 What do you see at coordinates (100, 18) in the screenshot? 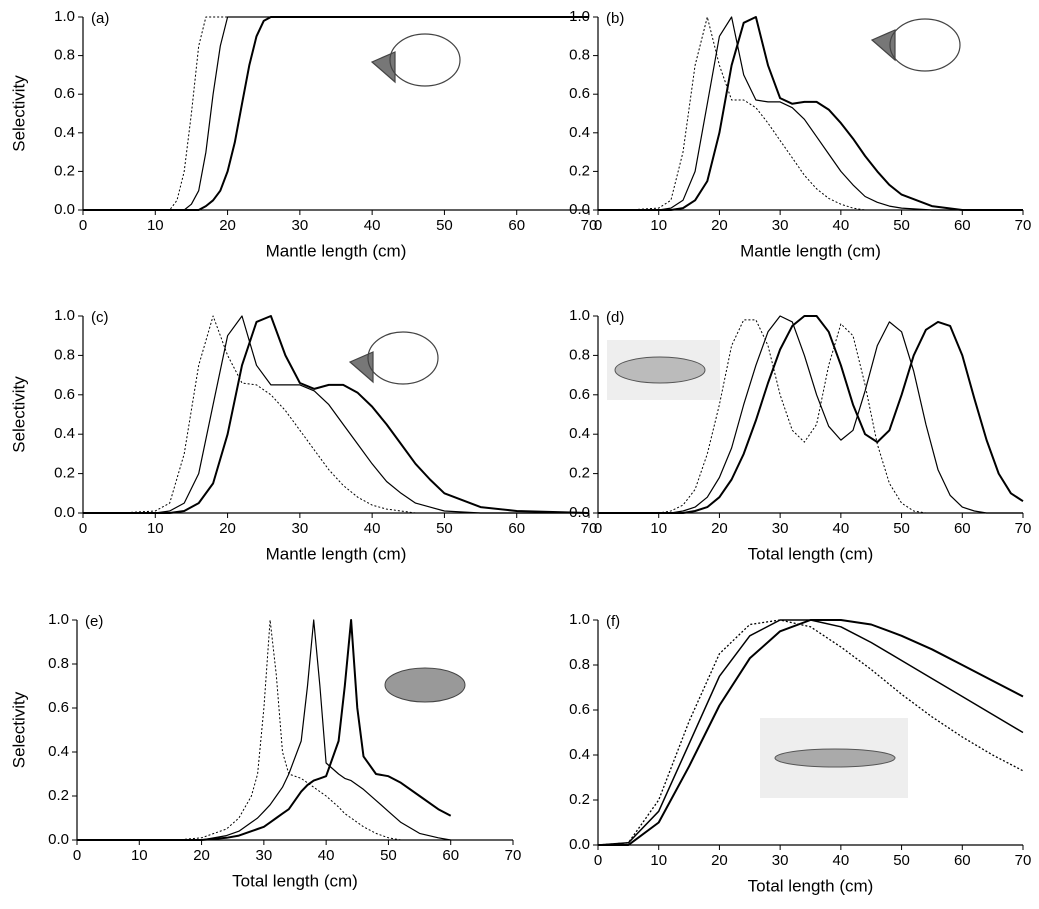
I see `panel-label: (a)` at bounding box center [100, 18].